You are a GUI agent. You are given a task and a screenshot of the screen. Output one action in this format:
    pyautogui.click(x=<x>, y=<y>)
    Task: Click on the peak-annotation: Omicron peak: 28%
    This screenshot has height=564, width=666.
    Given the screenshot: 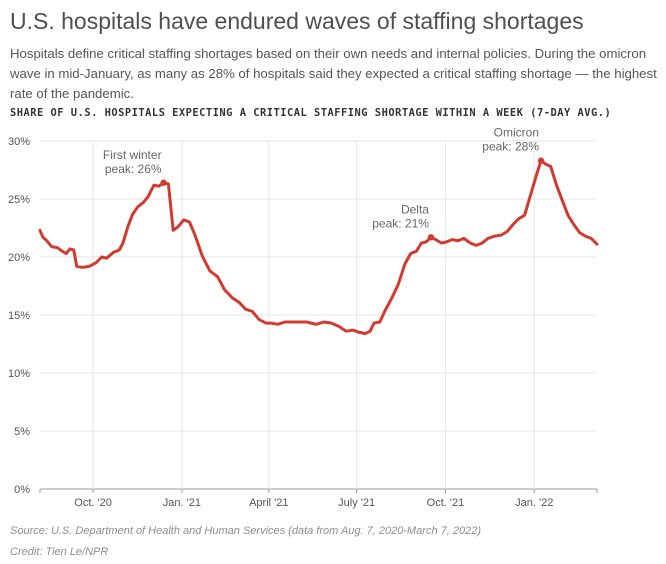 What is the action you would take?
    pyautogui.click(x=510, y=141)
    